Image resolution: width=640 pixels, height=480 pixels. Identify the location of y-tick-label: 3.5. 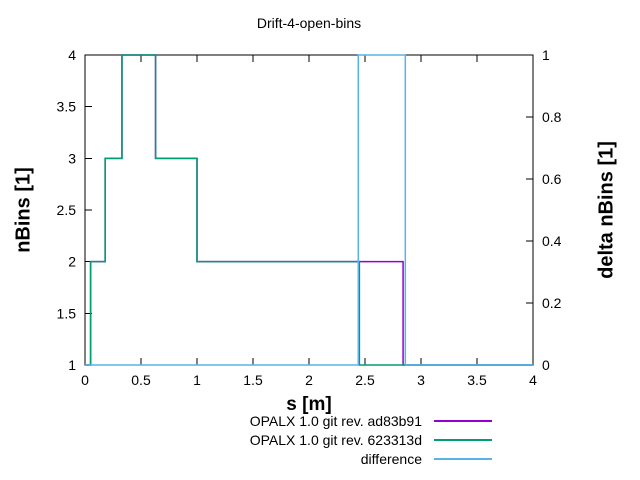
(67, 107).